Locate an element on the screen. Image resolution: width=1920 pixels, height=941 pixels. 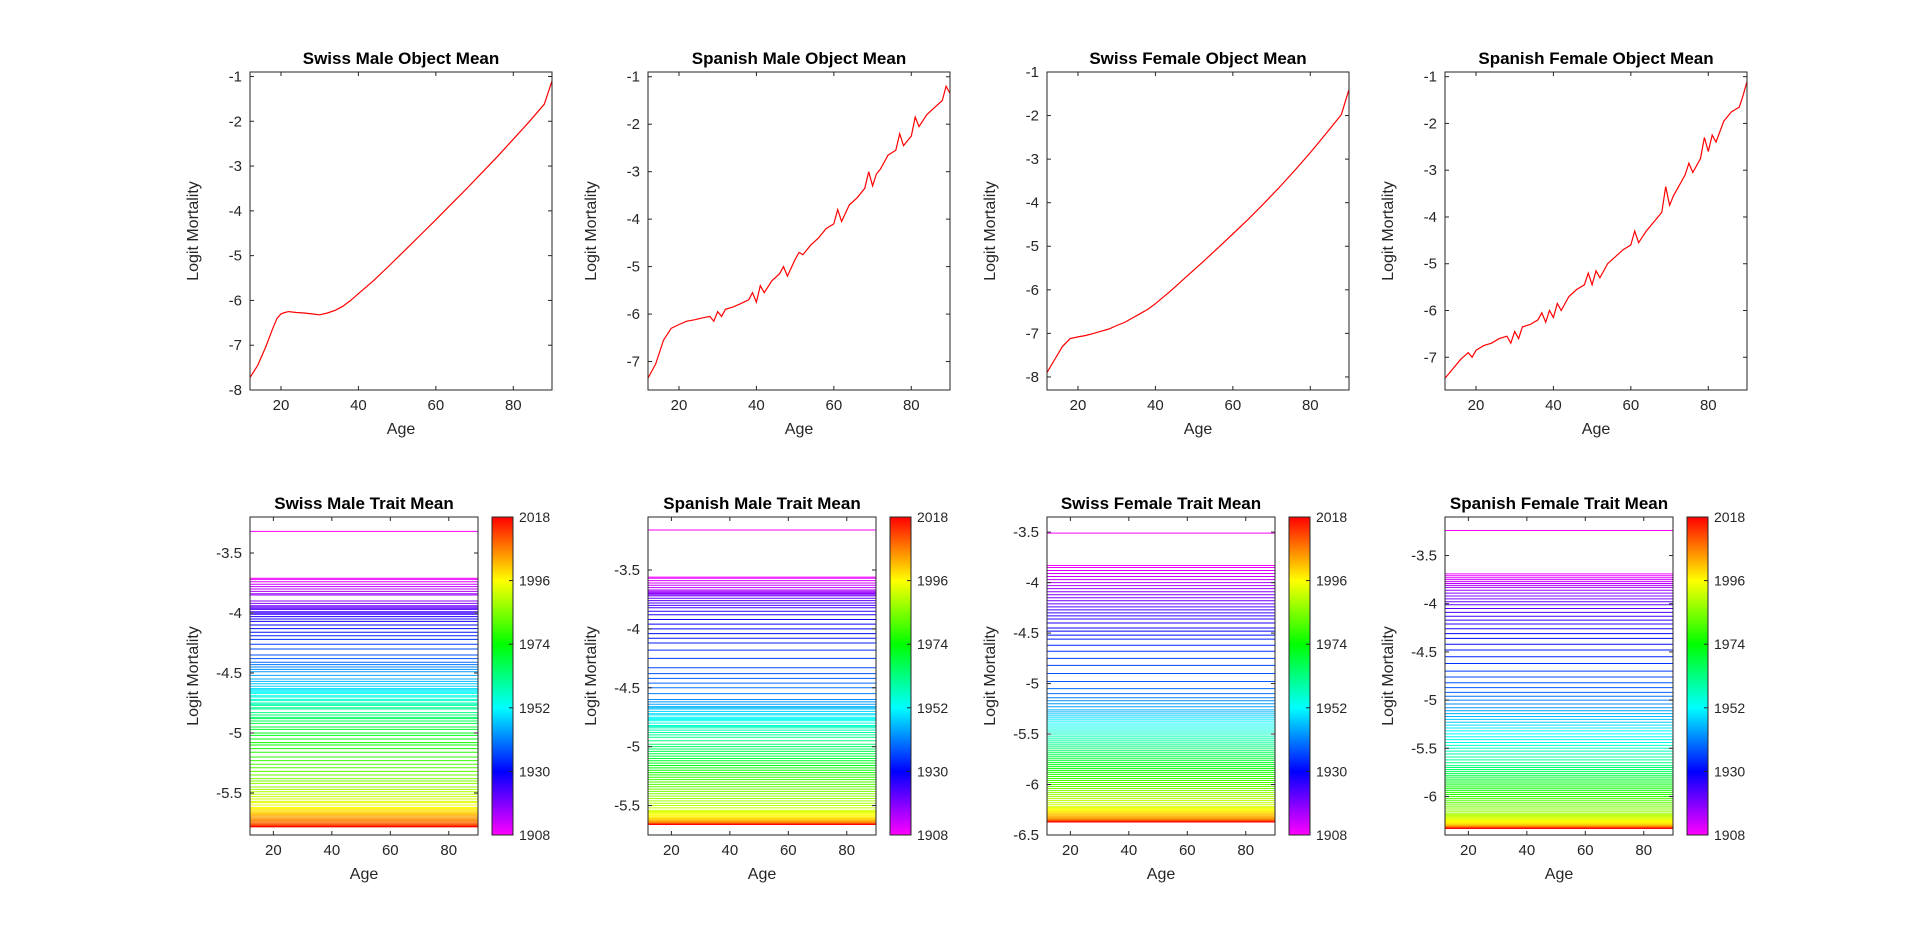
swiss-female-object-mean-axes-box is located at coordinates (1198, 231).